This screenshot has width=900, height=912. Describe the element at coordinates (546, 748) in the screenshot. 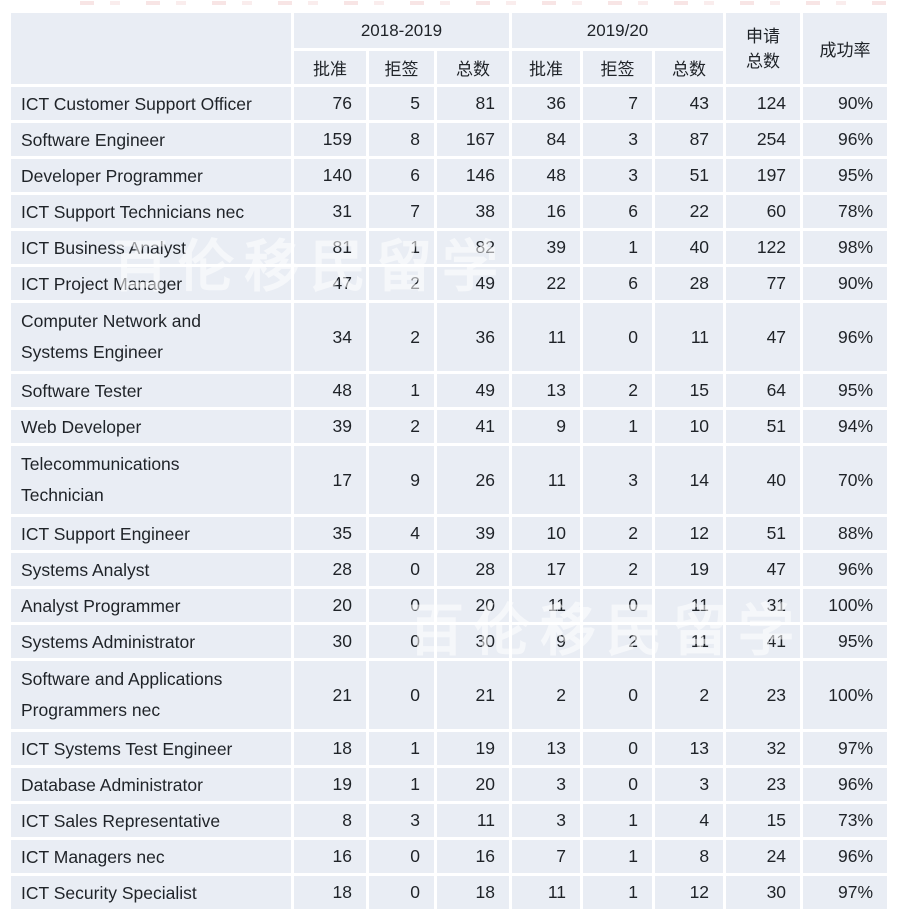

I see `y2-approved-cell: 13` at that location.